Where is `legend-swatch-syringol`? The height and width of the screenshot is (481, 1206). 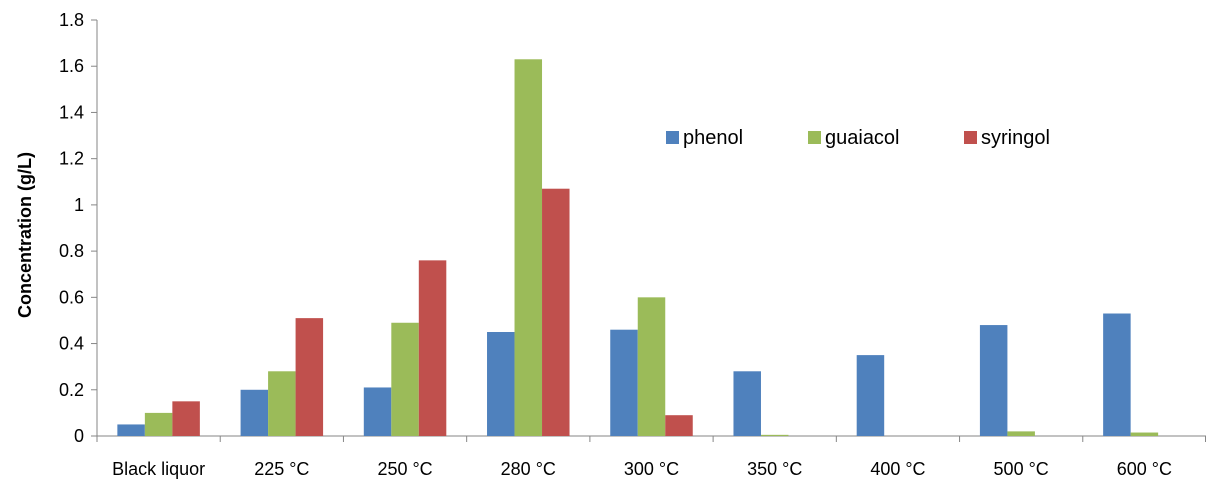
legend-swatch-syringol is located at coordinates (970, 137).